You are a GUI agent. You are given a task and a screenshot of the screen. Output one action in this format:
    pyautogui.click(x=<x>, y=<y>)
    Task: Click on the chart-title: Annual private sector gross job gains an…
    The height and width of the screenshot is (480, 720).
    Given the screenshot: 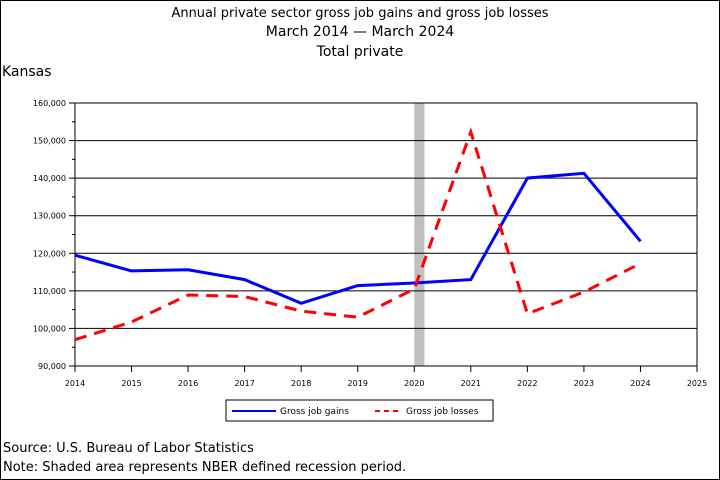 What is the action you would take?
    pyautogui.click(x=360, y=13)
    